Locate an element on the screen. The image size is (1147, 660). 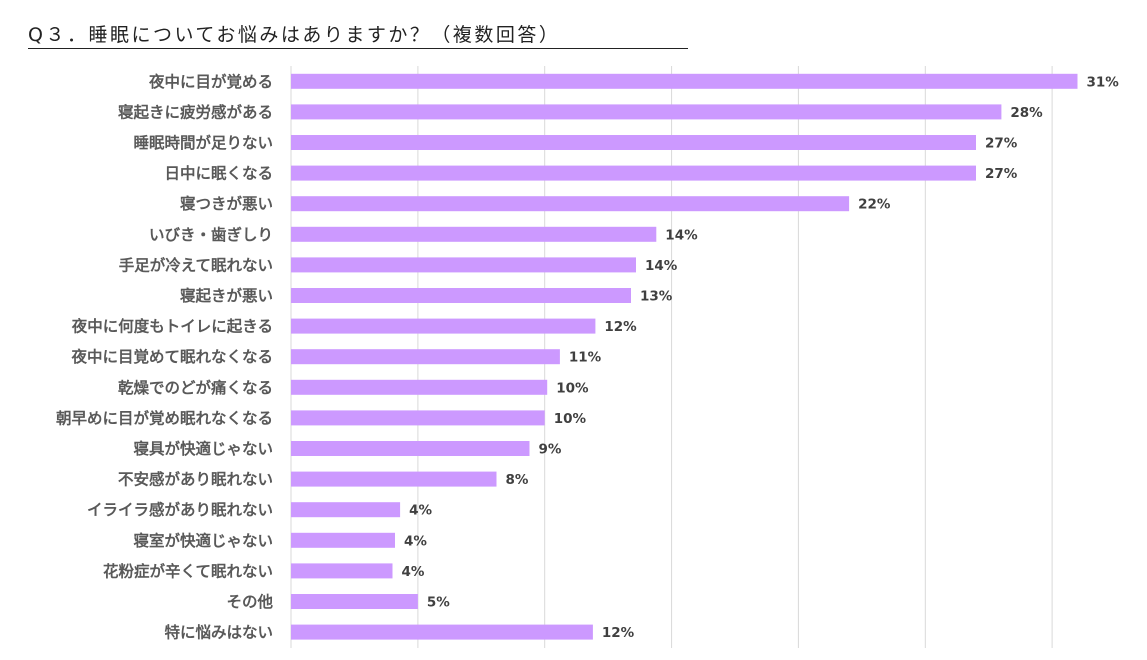
category-label: 睡眠時間が足りない is located at coordinates (203, 142).